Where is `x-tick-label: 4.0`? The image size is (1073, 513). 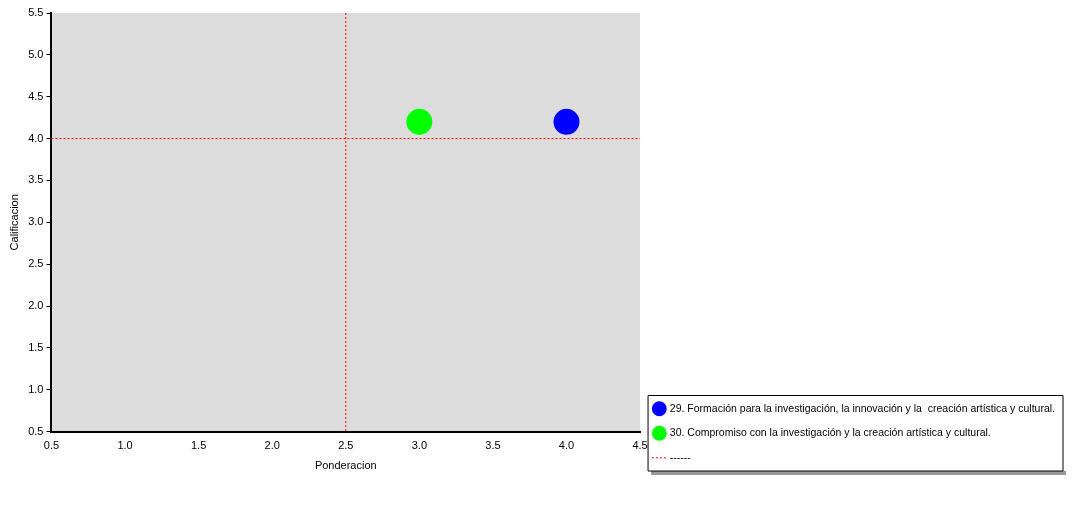
x-tick-label: 4.0 is located at coordinates (566, 445).